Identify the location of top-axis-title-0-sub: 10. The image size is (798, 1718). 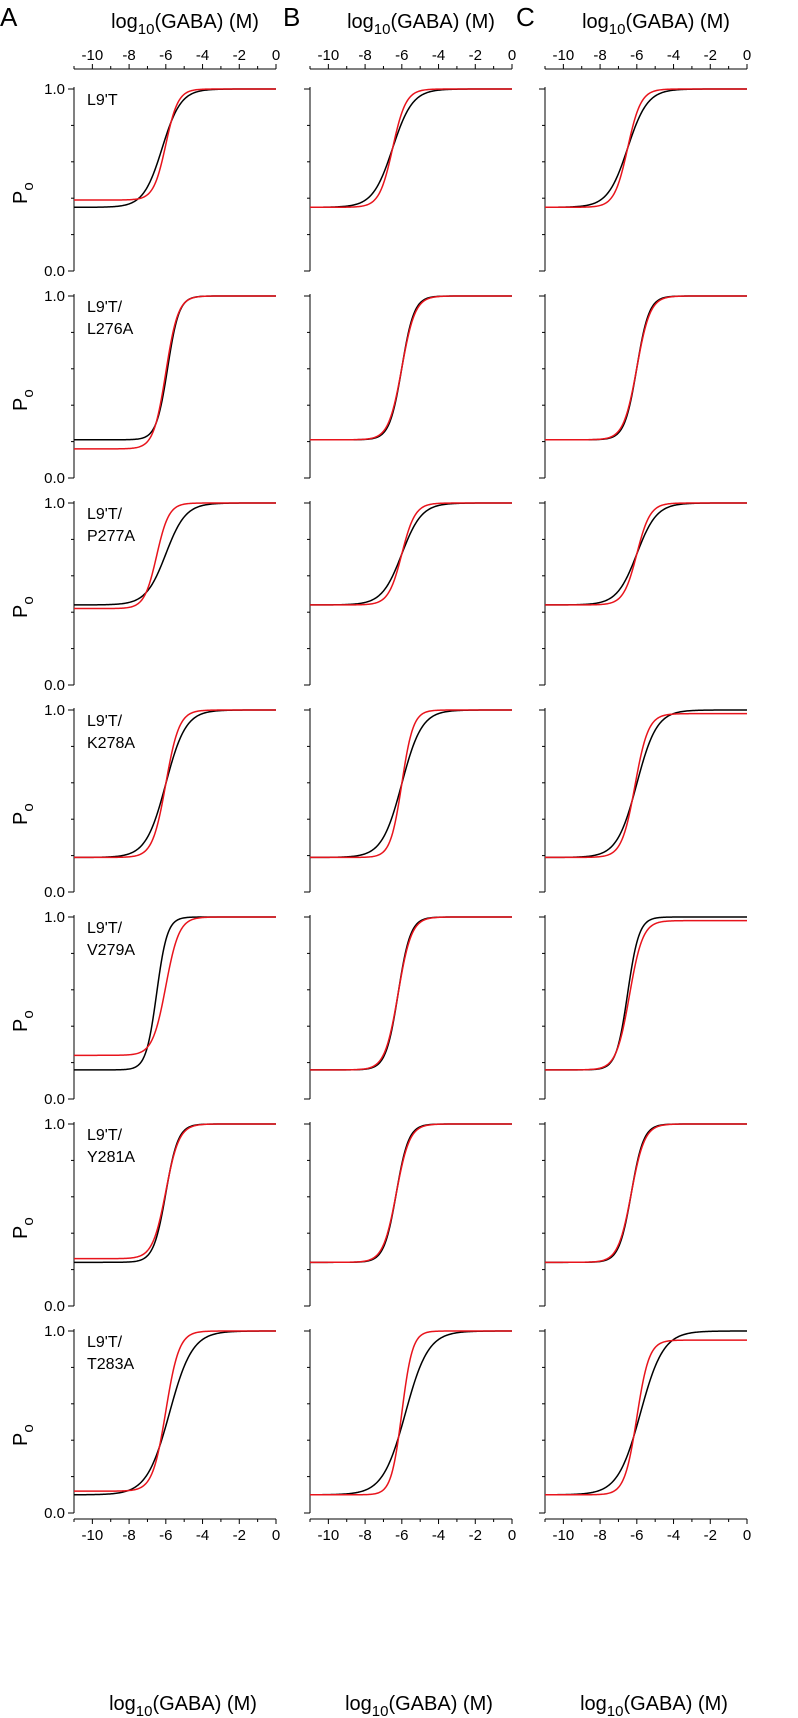
(146, 29).